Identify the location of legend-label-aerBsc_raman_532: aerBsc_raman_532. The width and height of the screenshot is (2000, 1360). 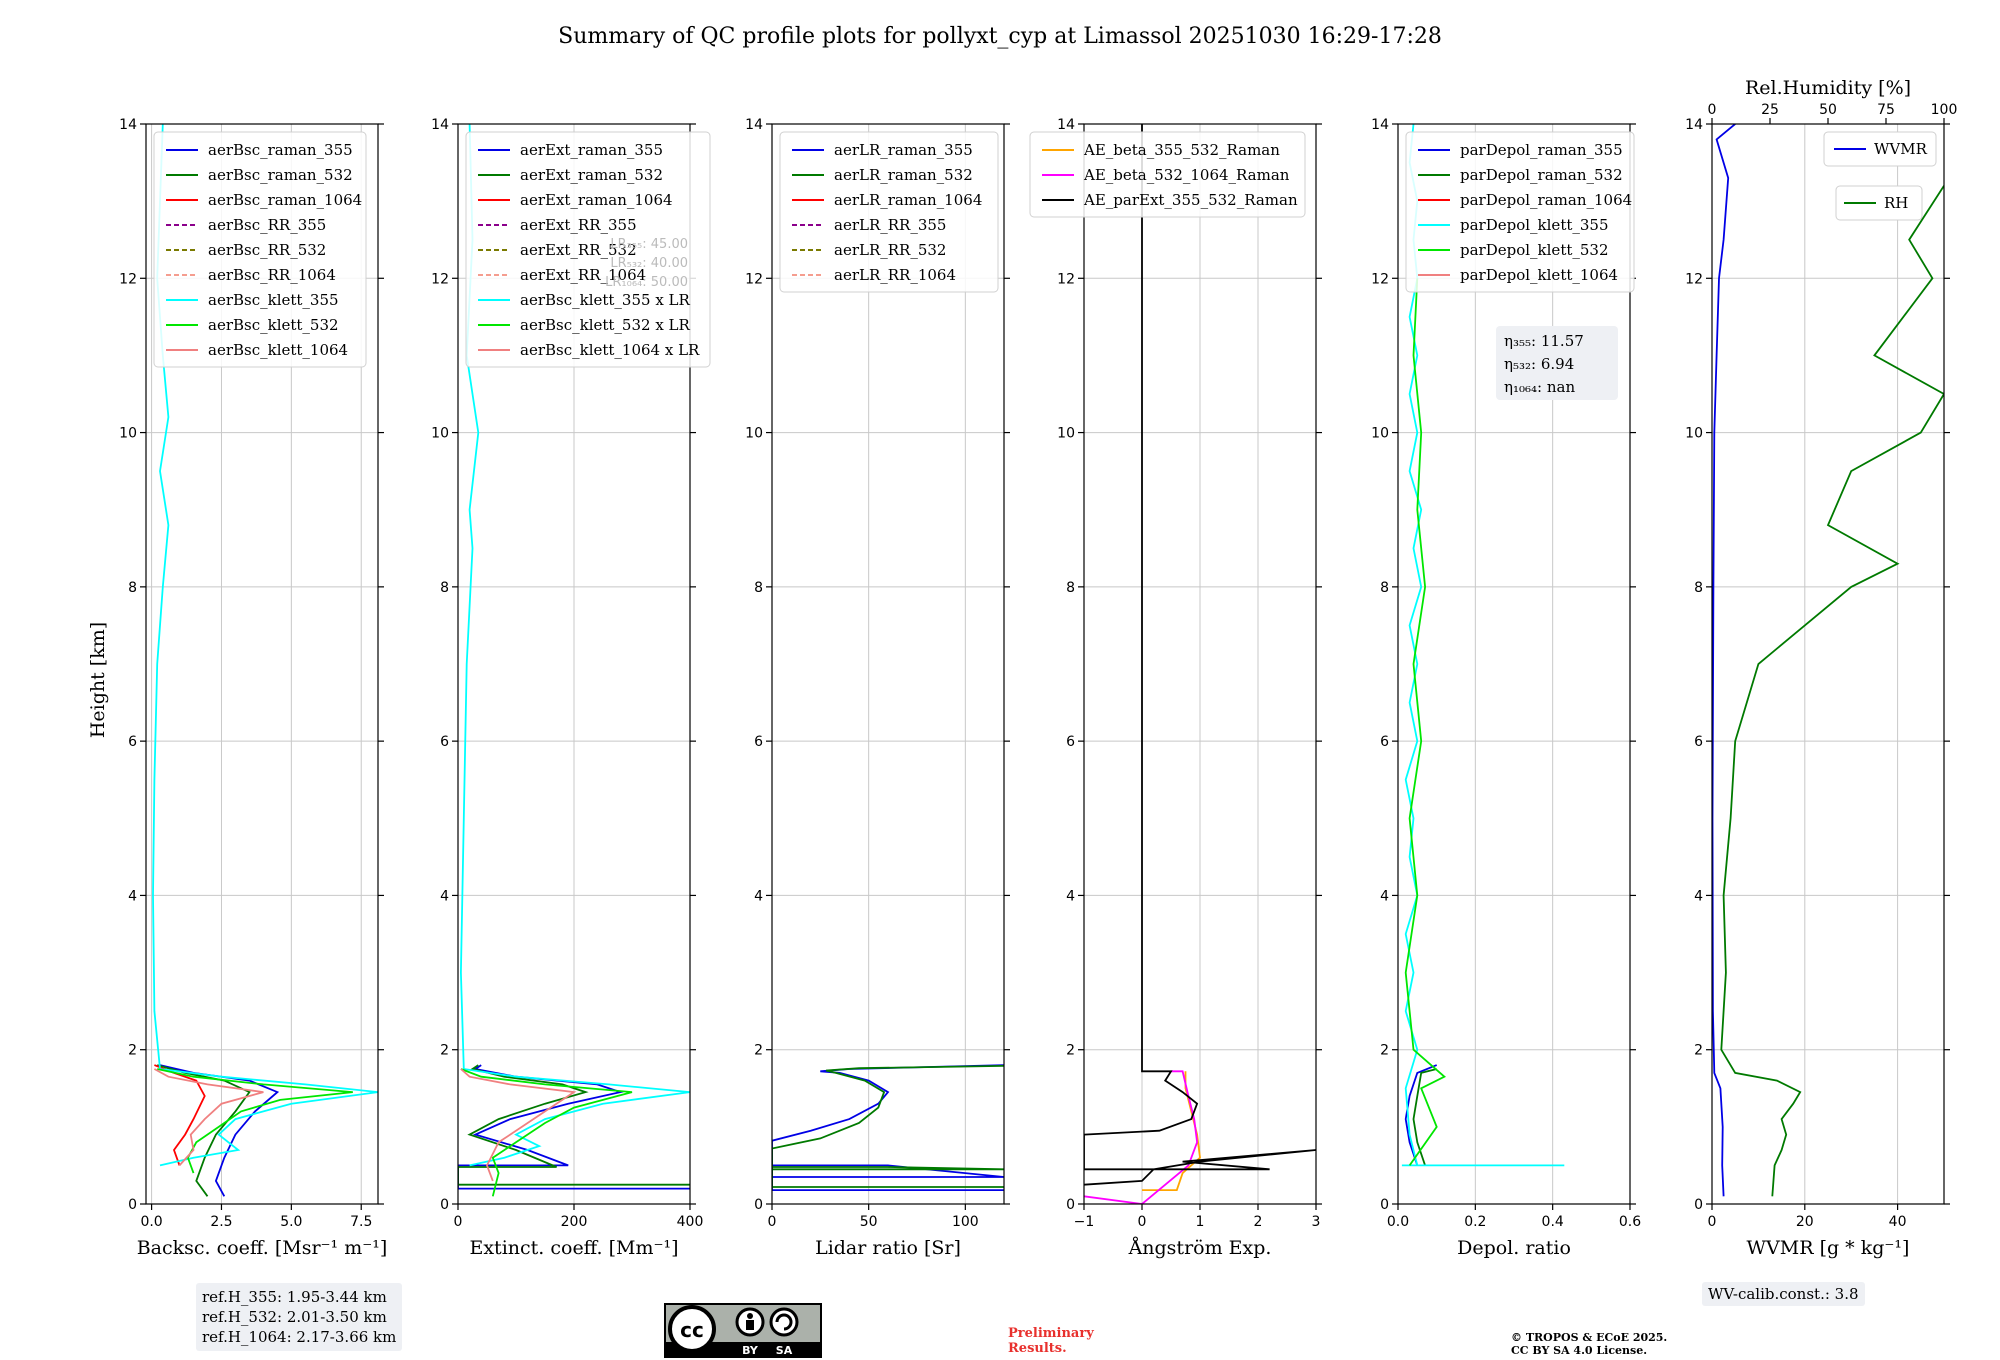
(280, 175).